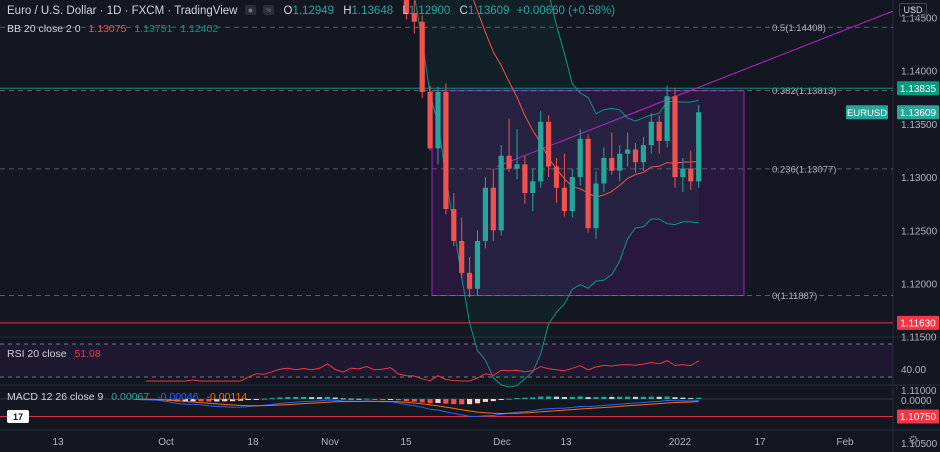  What do you see at coordinates (919, 231) in the screenshot?
I see `price-tick-label: 1.12500` at bounding box center [919, 231].